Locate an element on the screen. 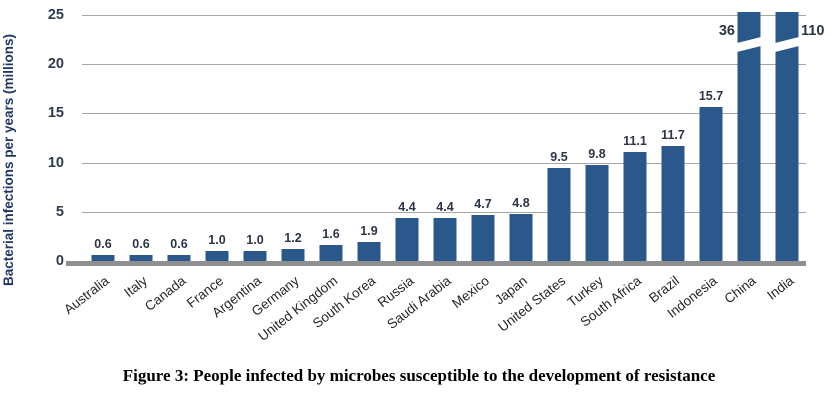 The image size is (838, 406). bar-south-africa is located at coordinates (635, 206).